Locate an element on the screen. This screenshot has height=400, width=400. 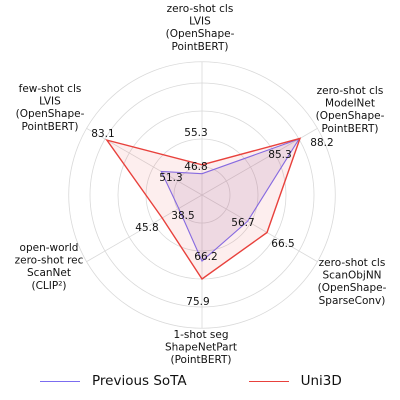
value-label-previous-sota-4: 66.2 is located at coordinates (205, 257).